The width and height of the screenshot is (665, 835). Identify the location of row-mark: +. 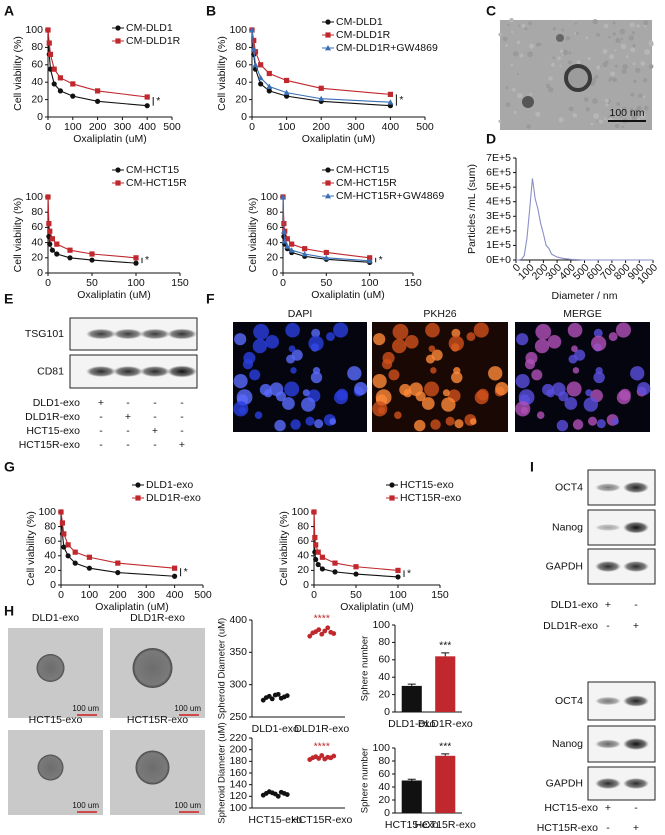
(608, 808).